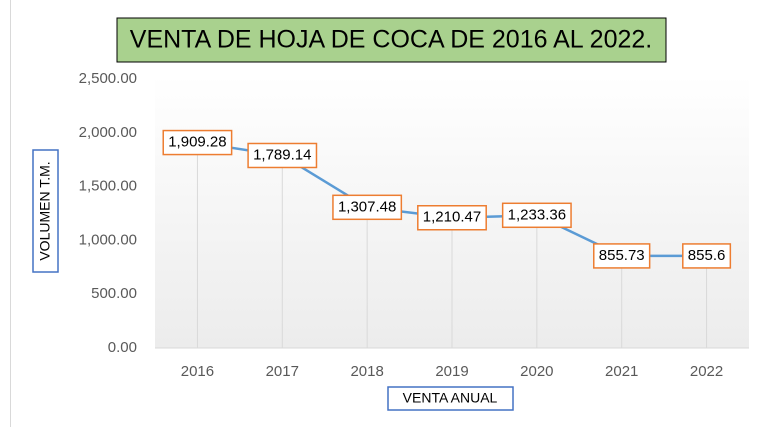 The width and height of the screenshot is (757, 427). I want to click on data-label: 855.73, so click(622, 255).